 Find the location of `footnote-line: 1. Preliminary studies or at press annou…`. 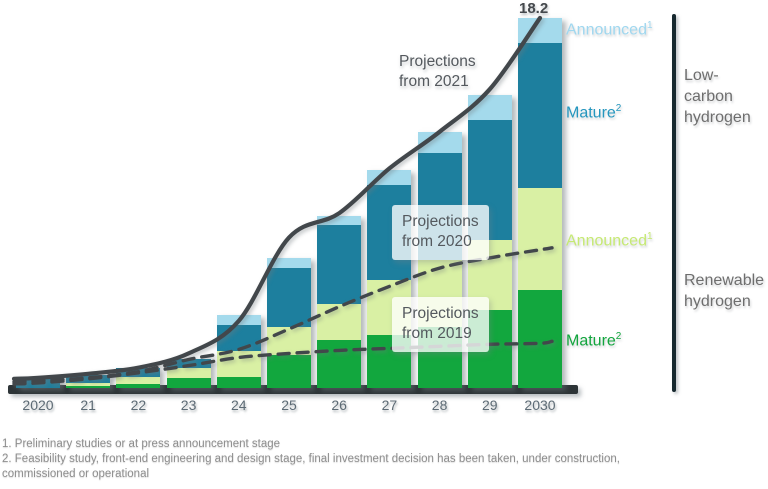

footnote-line: 1. Preliminary studies or at press annou… is located at coordinates (141, 444).